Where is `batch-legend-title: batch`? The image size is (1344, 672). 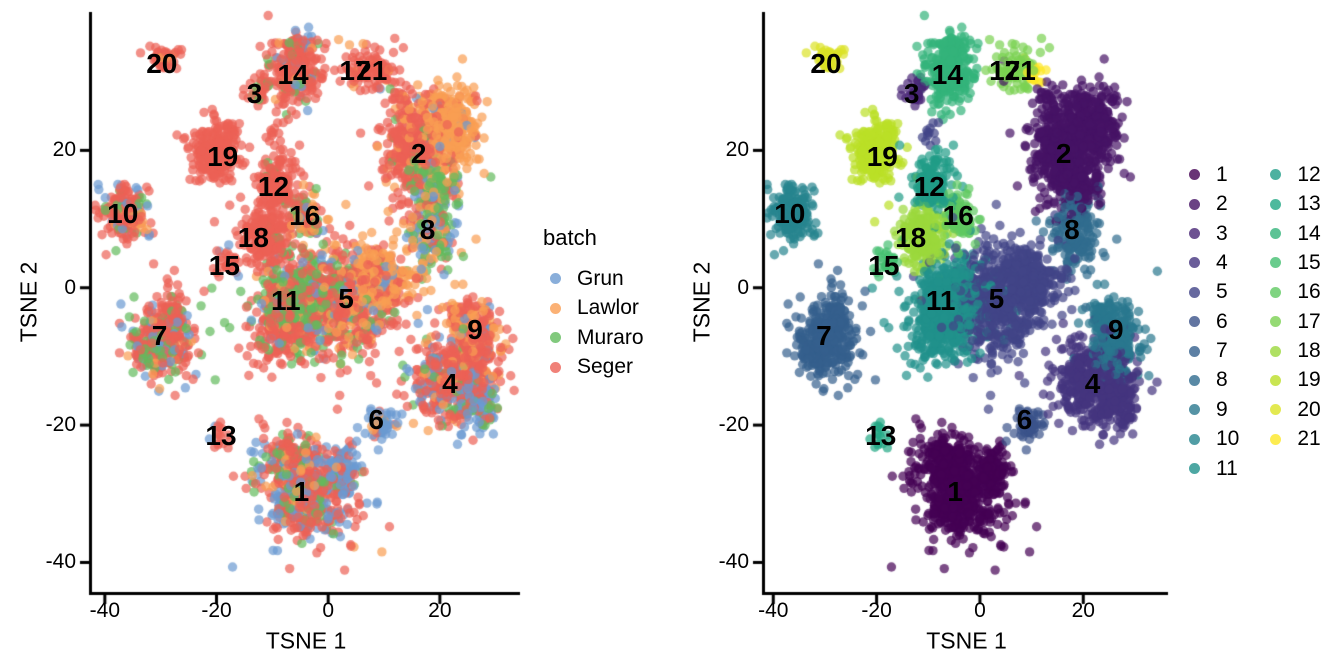 batch-legend-title: batch is located at coordinates (570, 237).